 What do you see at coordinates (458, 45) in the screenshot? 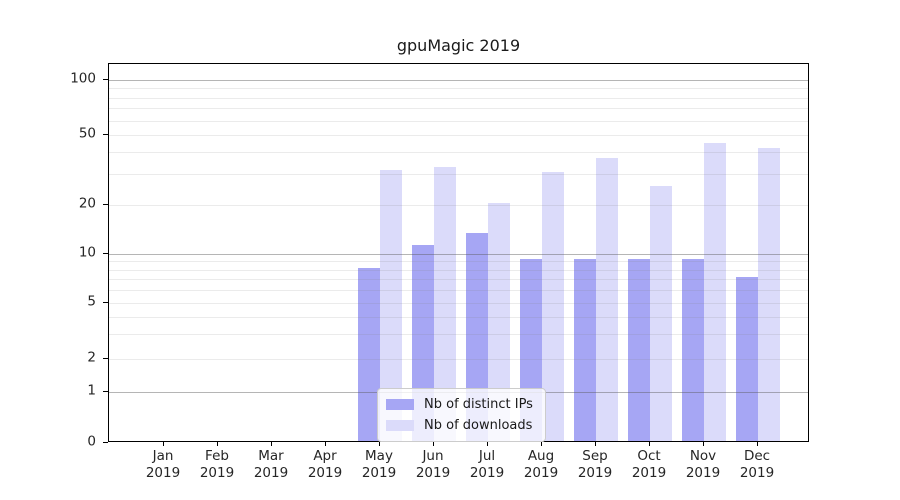
I see `chart-title: gpuMagic 2019` at bounding box center [458, 45].